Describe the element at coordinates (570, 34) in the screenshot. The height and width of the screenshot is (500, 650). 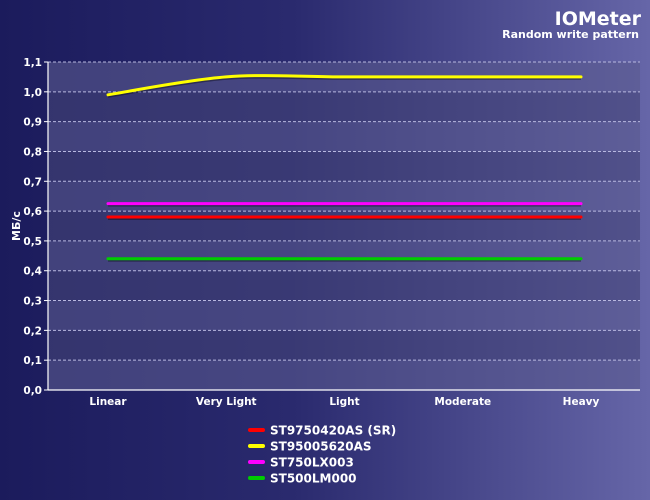
I see `chart-subtitle: Random write pattern` at that location.